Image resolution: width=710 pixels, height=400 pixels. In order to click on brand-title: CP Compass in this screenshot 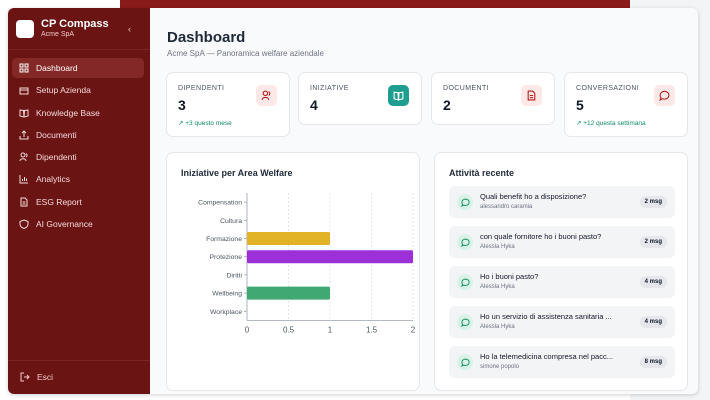, I will do `click(75, 24)`.